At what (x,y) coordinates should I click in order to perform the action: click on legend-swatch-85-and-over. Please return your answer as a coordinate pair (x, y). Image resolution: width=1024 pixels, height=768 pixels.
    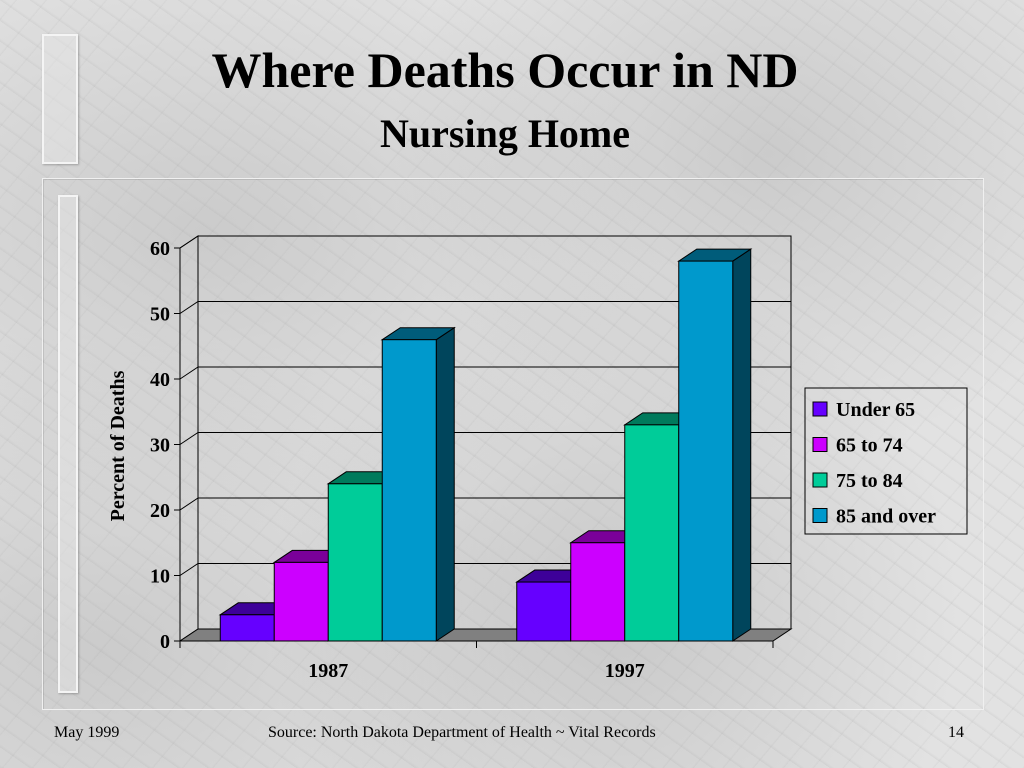
    Looking at the image, I should click on (820, 515).